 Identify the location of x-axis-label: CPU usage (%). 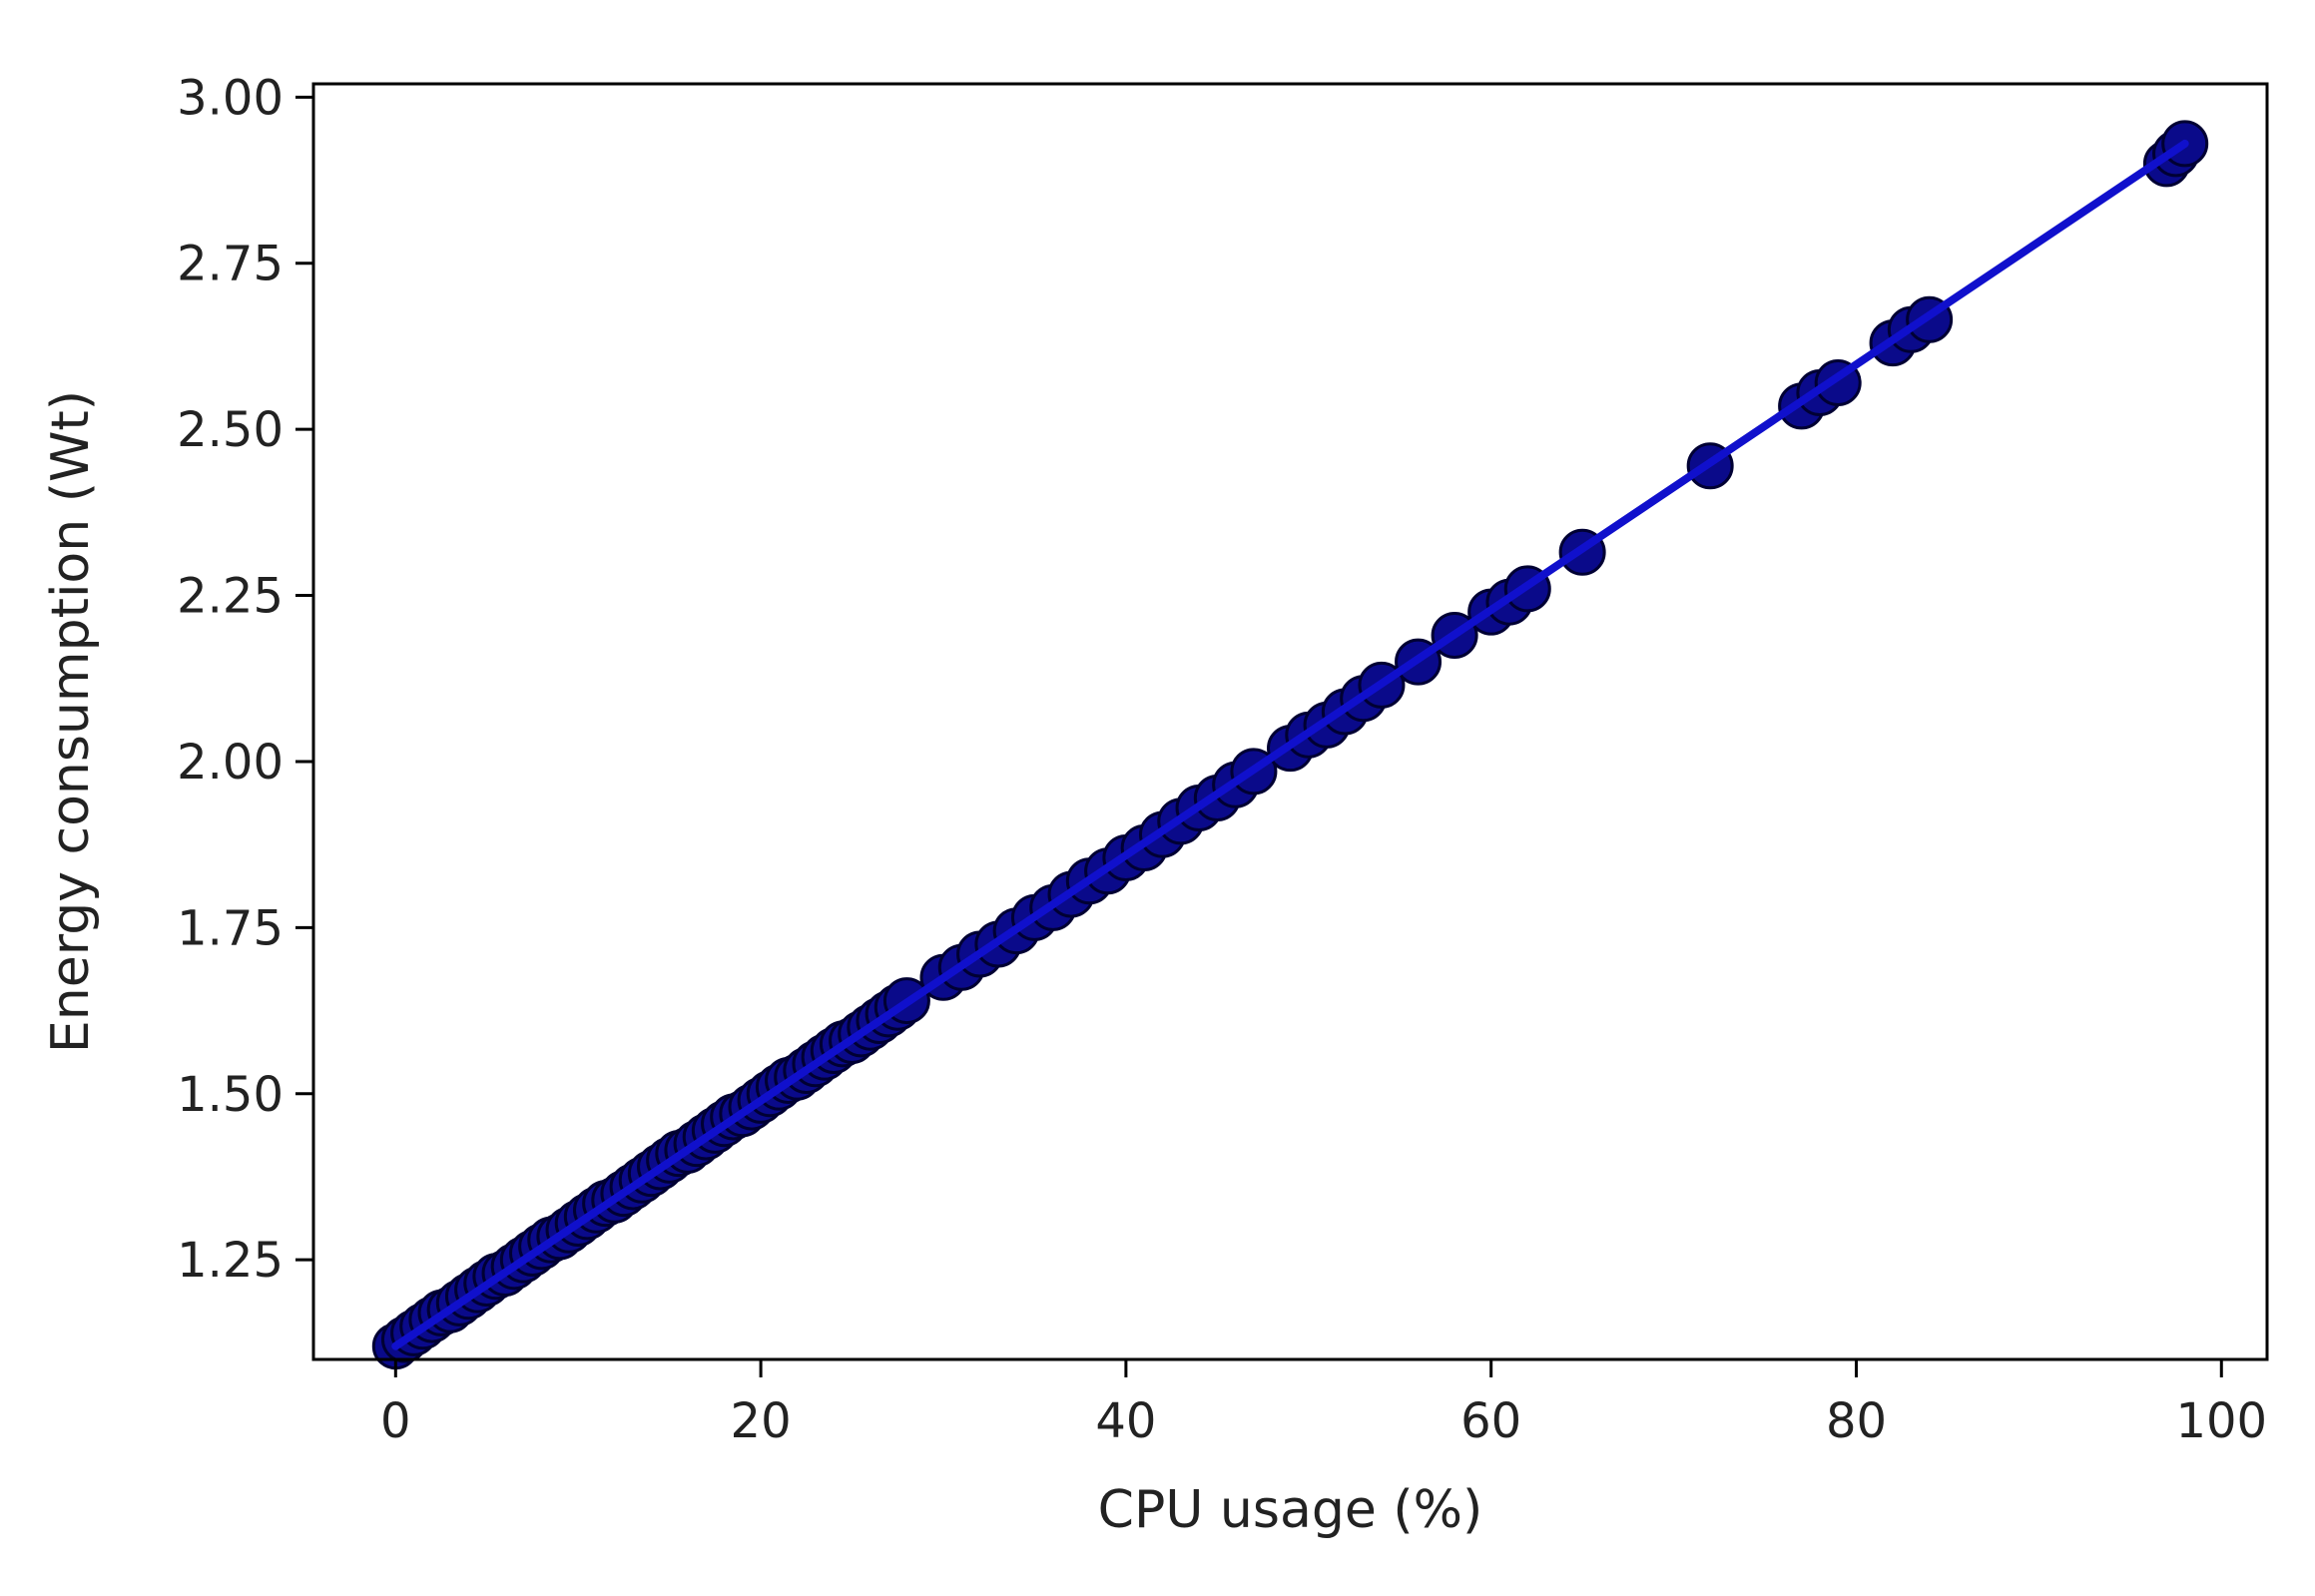
(1290, 1510).